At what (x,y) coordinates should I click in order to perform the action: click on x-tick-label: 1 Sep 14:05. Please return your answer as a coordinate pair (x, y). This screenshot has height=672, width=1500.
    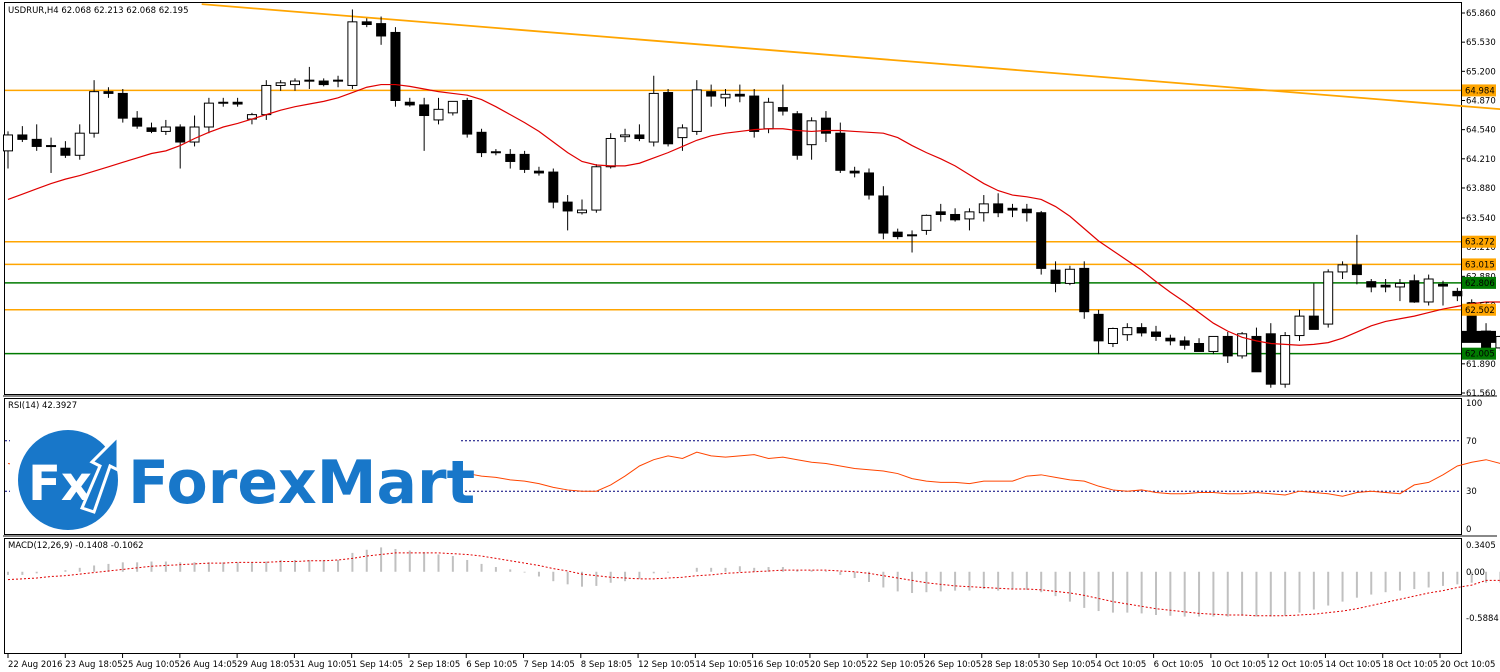
    Looking at the image, I should click on (377, 665).